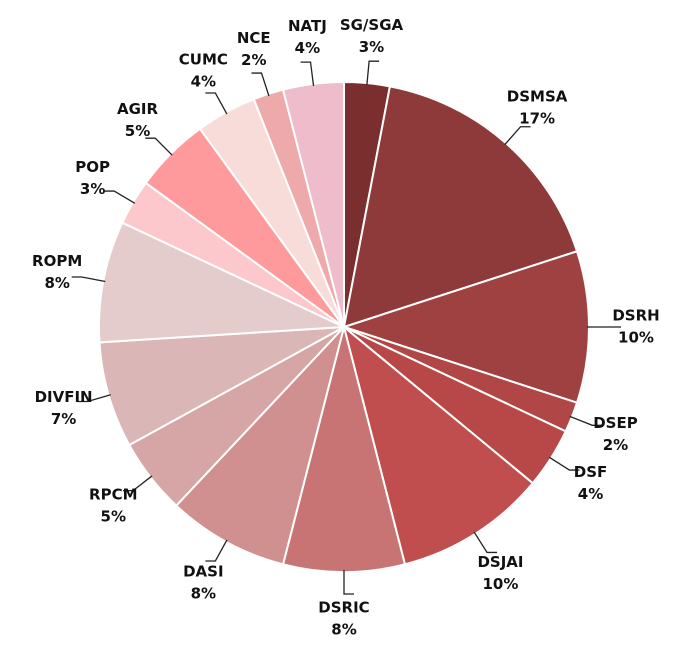  I want to click on slice-label: NCE, so click(254, 38).